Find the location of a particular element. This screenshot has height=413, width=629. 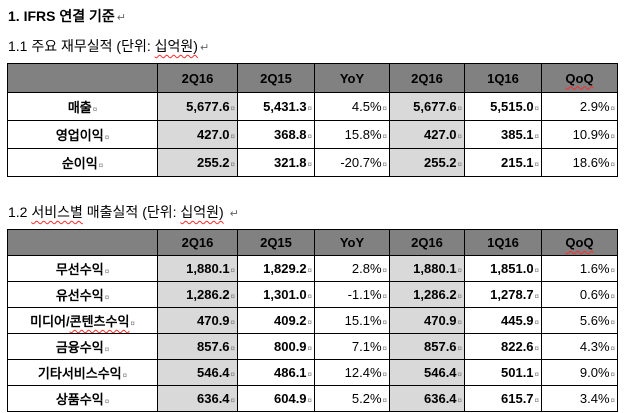

cell-qoq: 9.0%¤ is located at coordinates (579, 372).